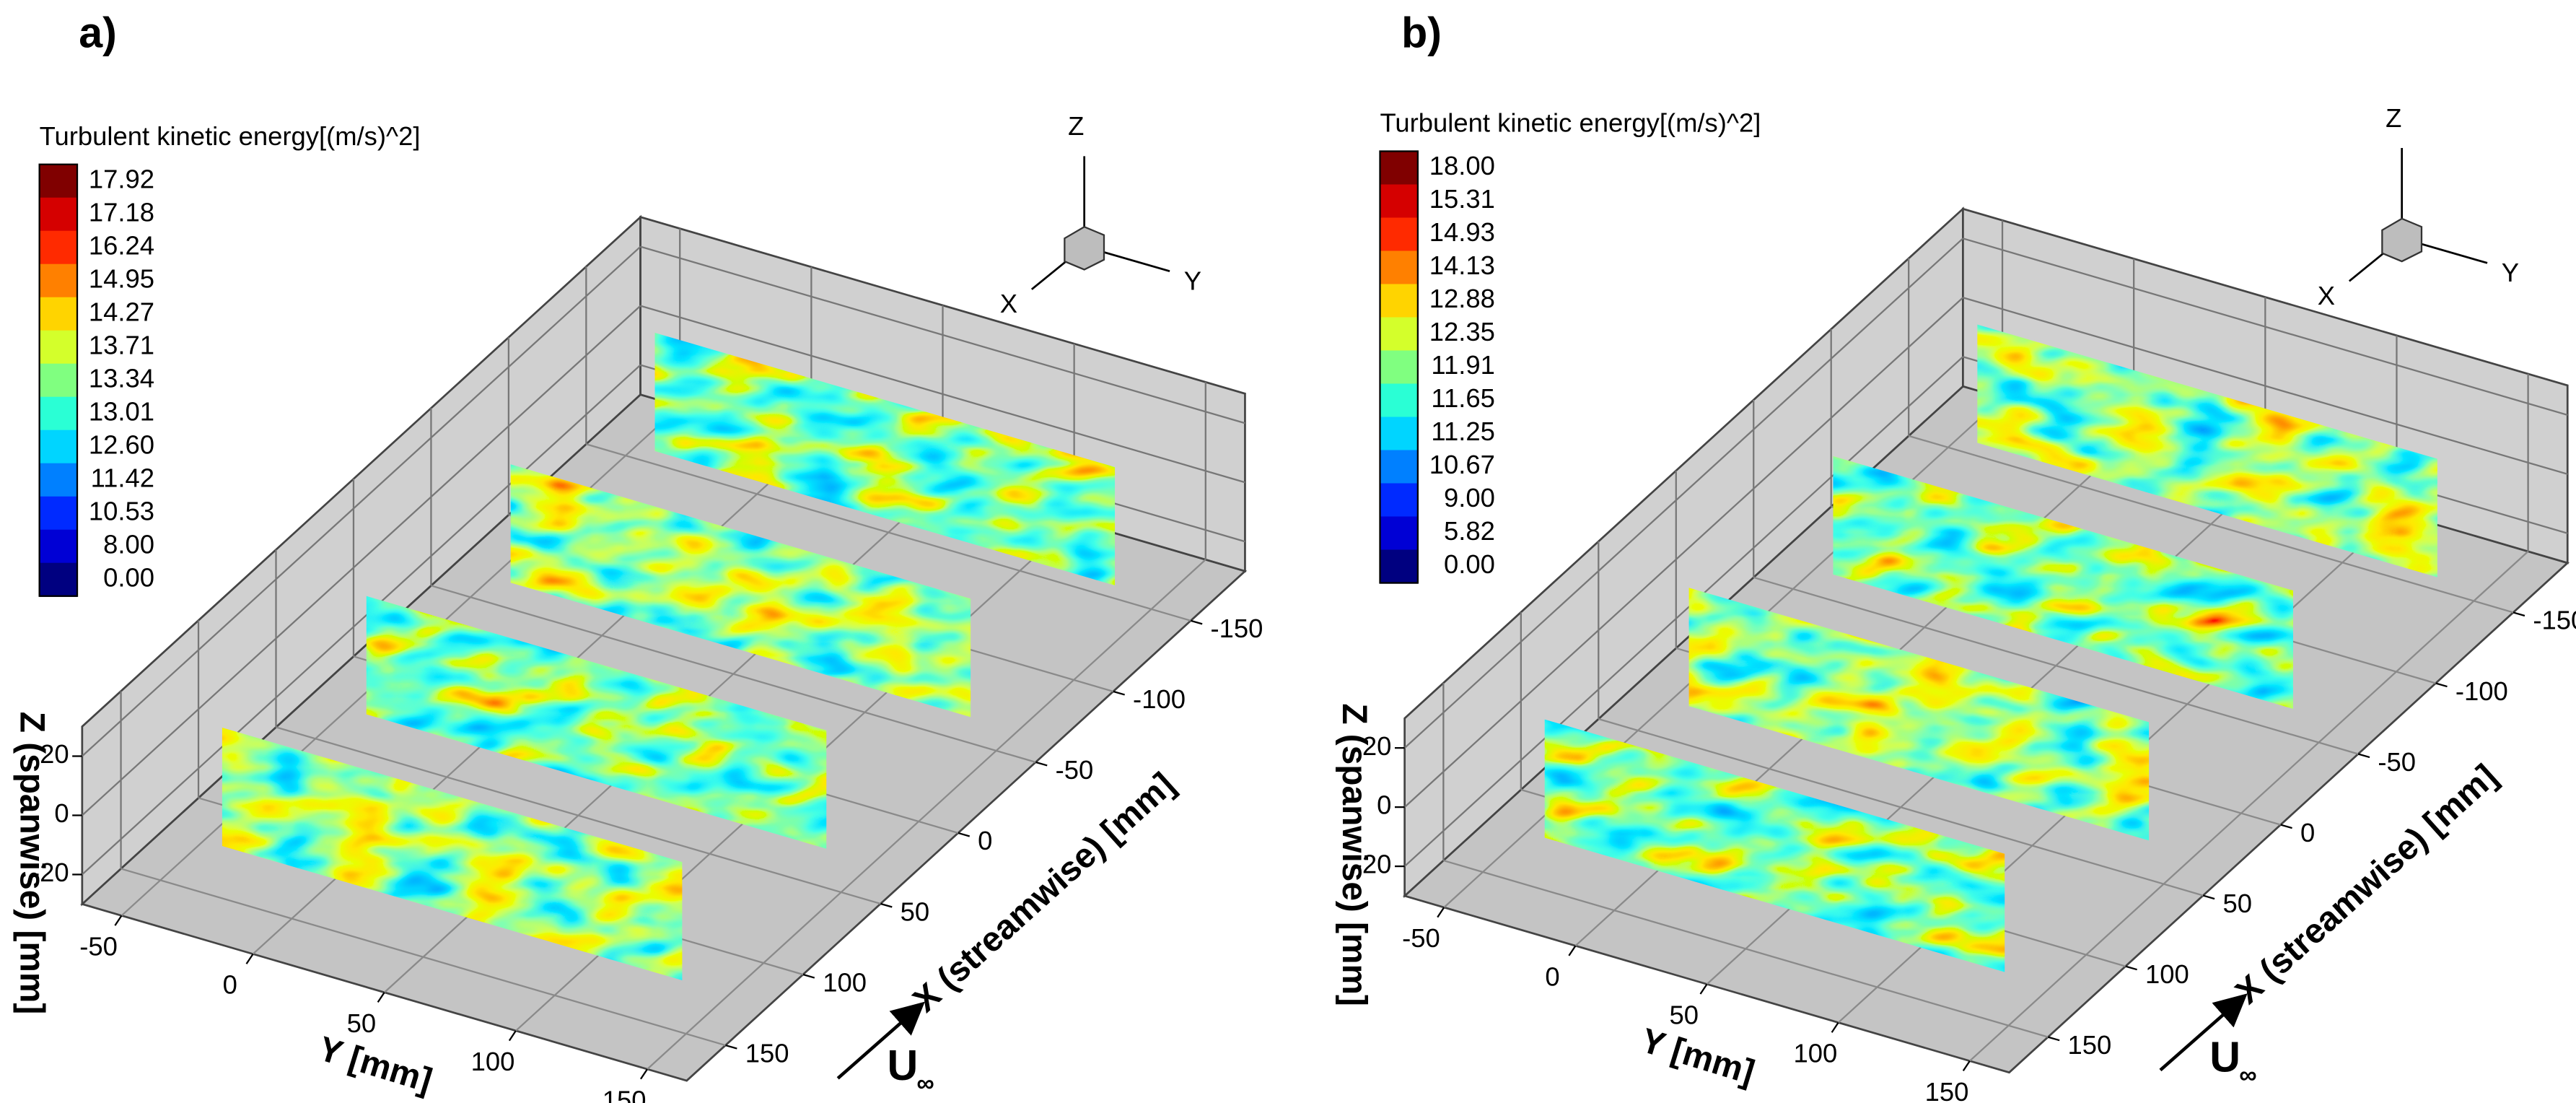  Describe the element at coordinates (1462, 464) in the screenshot. I see `colorbar-label: 10.67` at that location.